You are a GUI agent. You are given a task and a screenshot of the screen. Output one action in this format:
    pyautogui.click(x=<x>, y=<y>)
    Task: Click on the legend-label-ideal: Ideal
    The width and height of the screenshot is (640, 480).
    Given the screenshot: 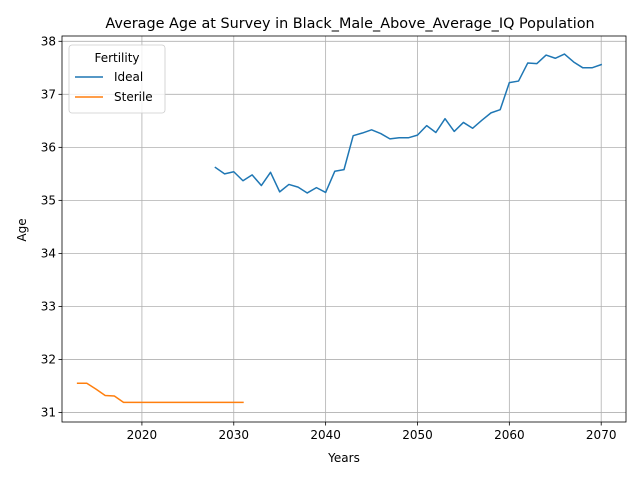 What is the action you would take?
    pyautogui.click(x=128, y=77)
    